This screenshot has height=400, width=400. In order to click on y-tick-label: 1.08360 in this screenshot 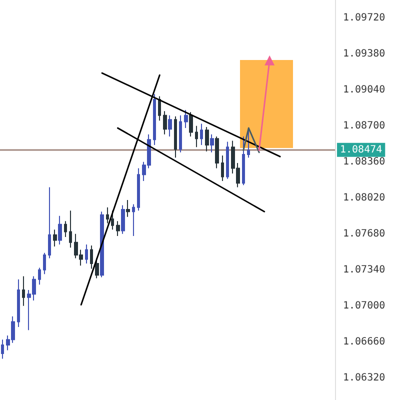, I will do `click(364, 162)`.